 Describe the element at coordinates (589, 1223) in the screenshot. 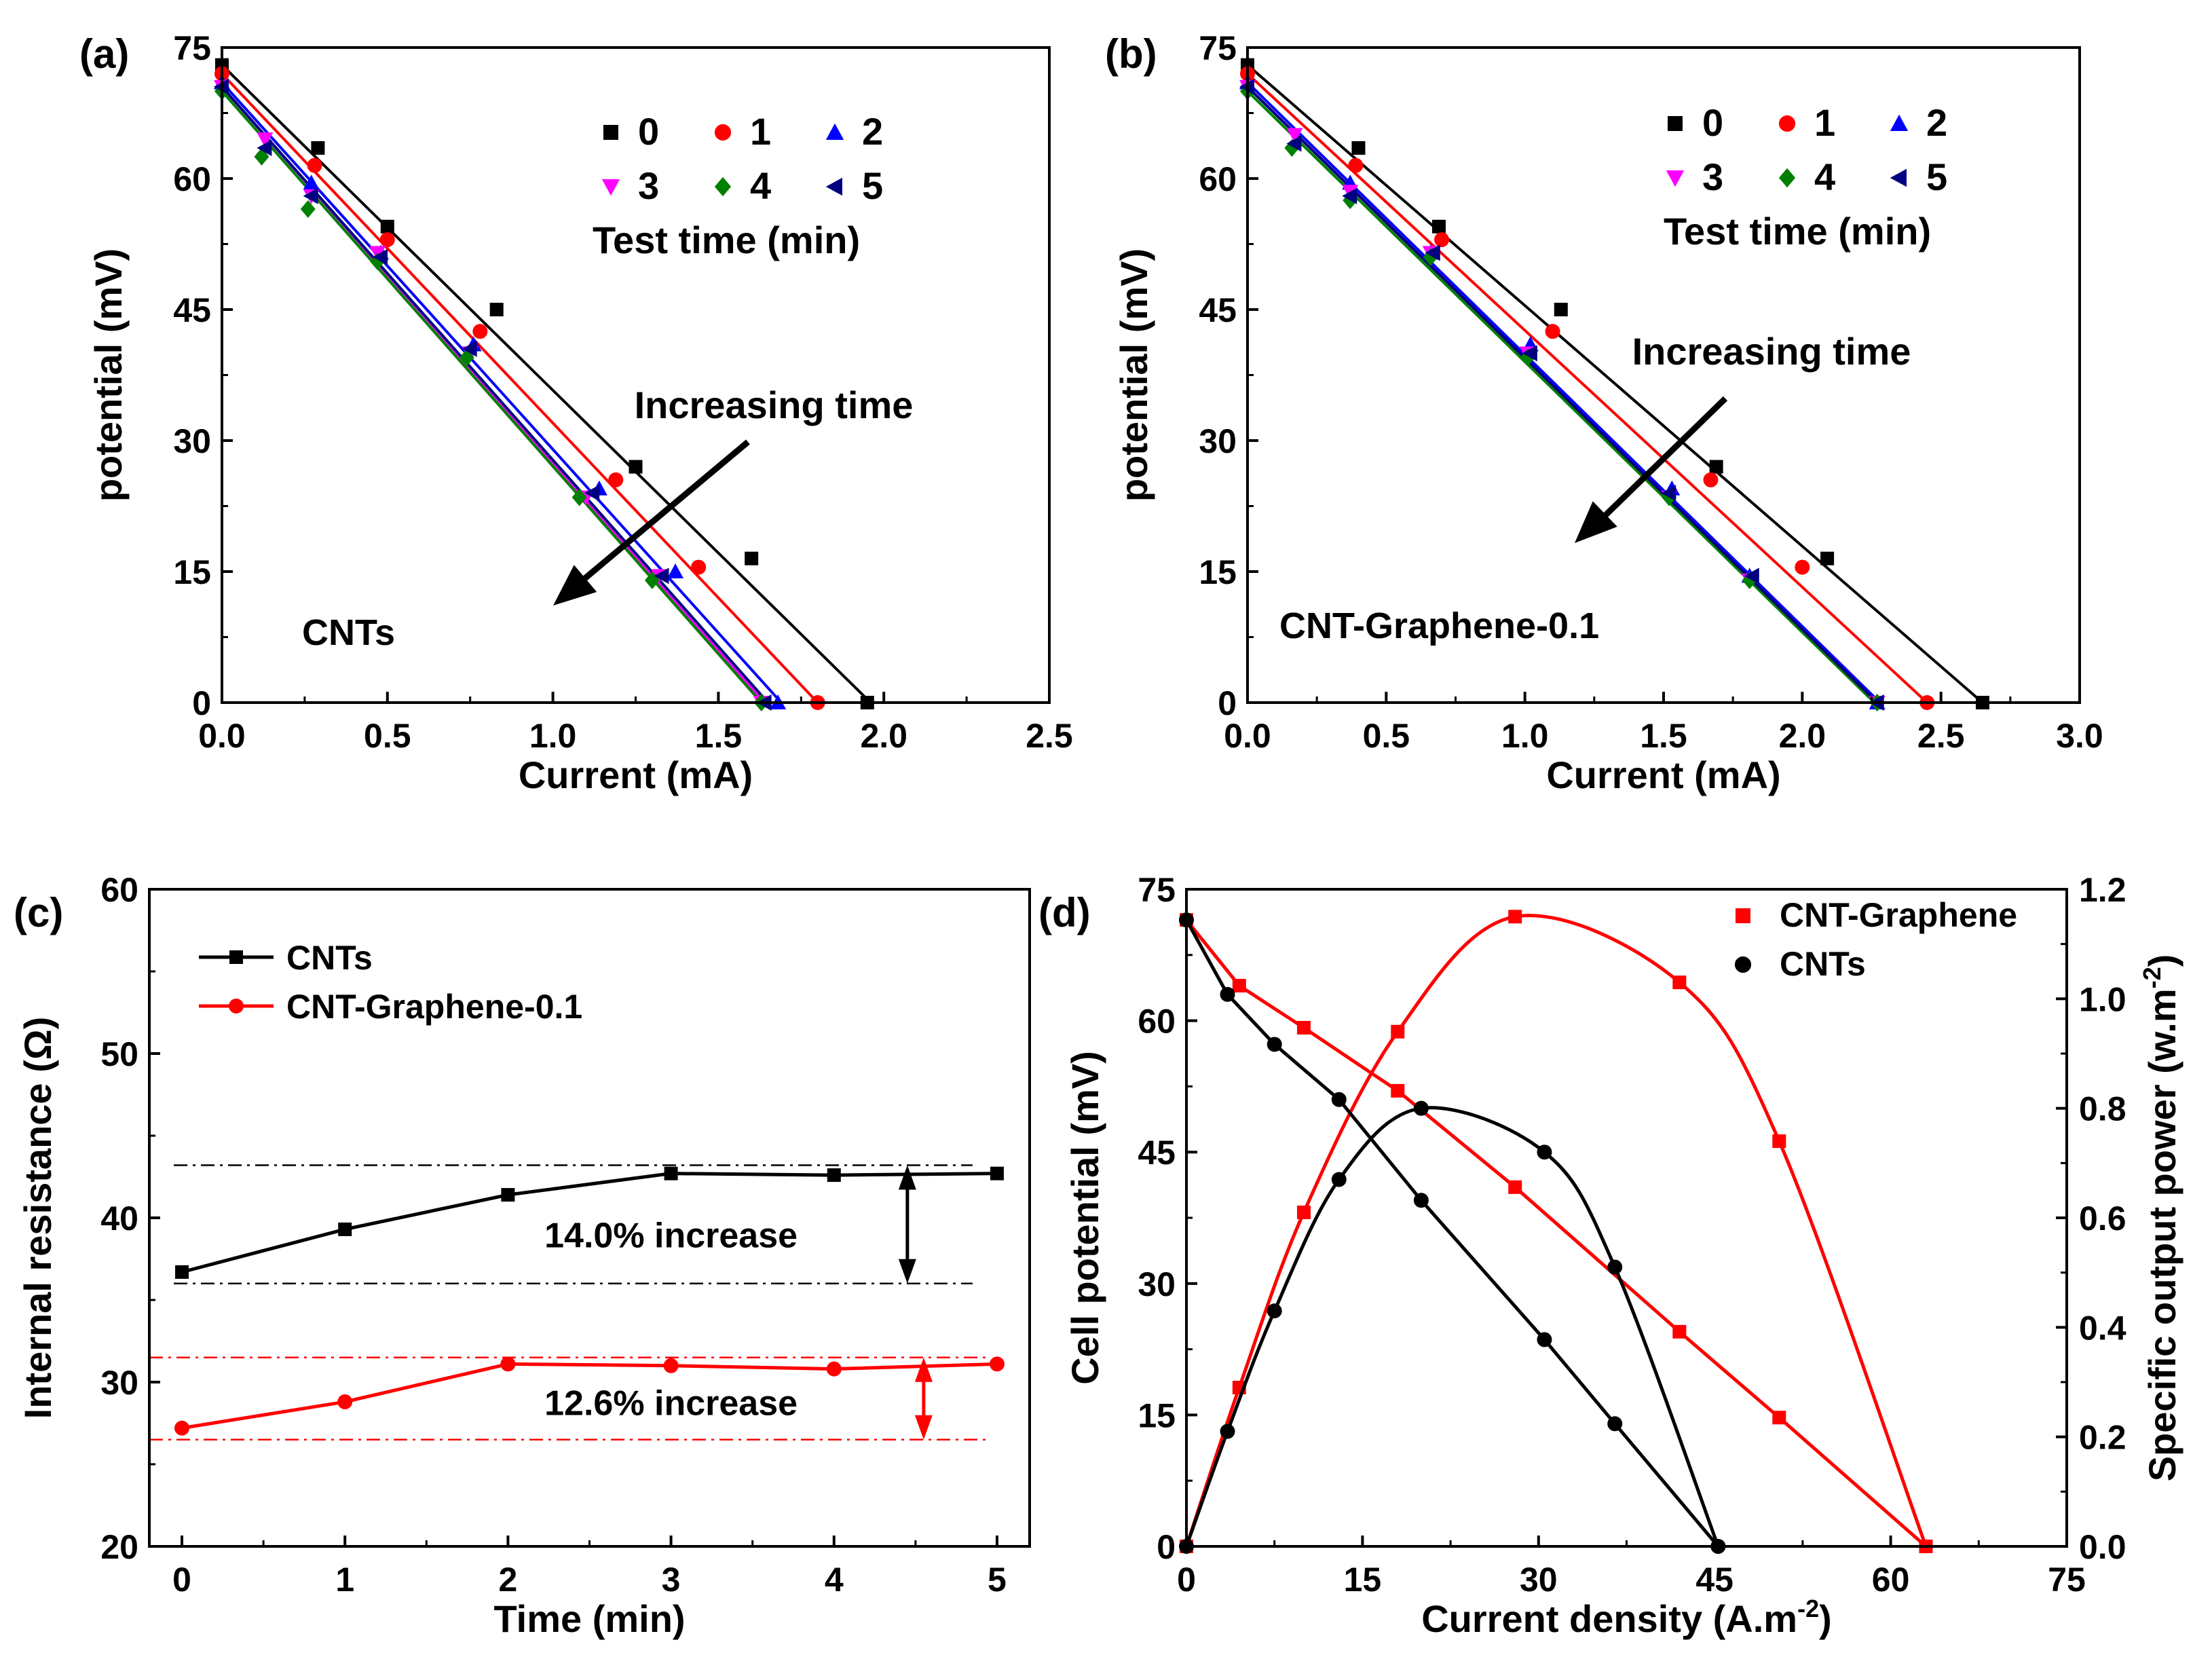

I see `panel-c-series-line-cnts` at that location.